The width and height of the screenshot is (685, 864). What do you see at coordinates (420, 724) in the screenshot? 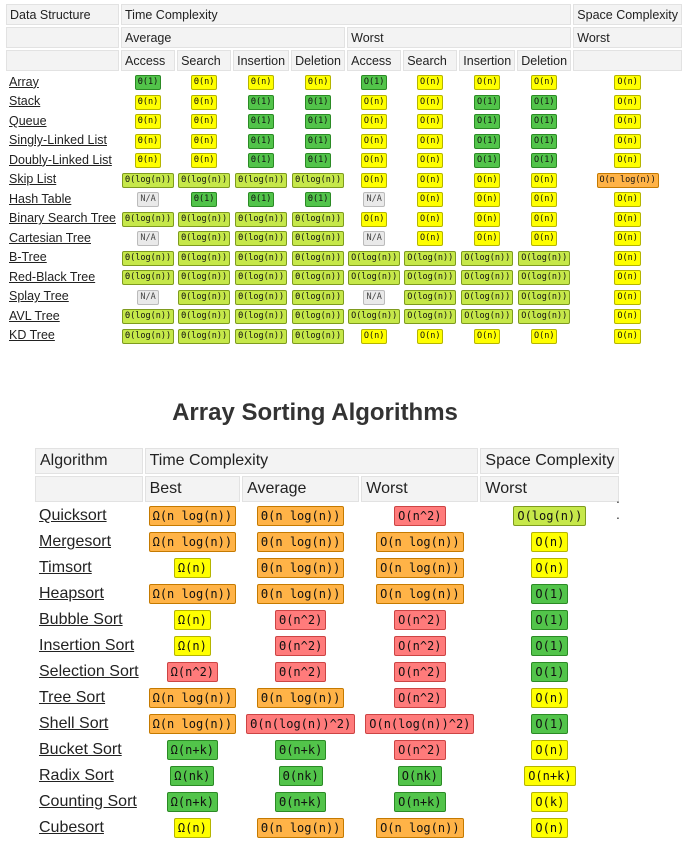
I see `complexity-badge: O(n(log(n))^2)` at bounding box center [420, 724].